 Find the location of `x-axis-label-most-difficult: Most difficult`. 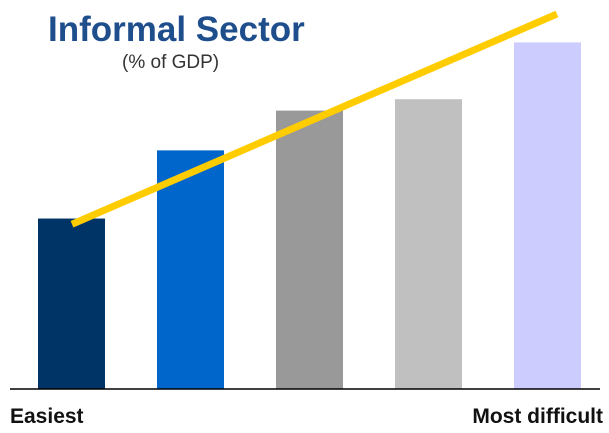

x-axis-label-most-difficult: Most difficult is located at coordinates (537, 416).